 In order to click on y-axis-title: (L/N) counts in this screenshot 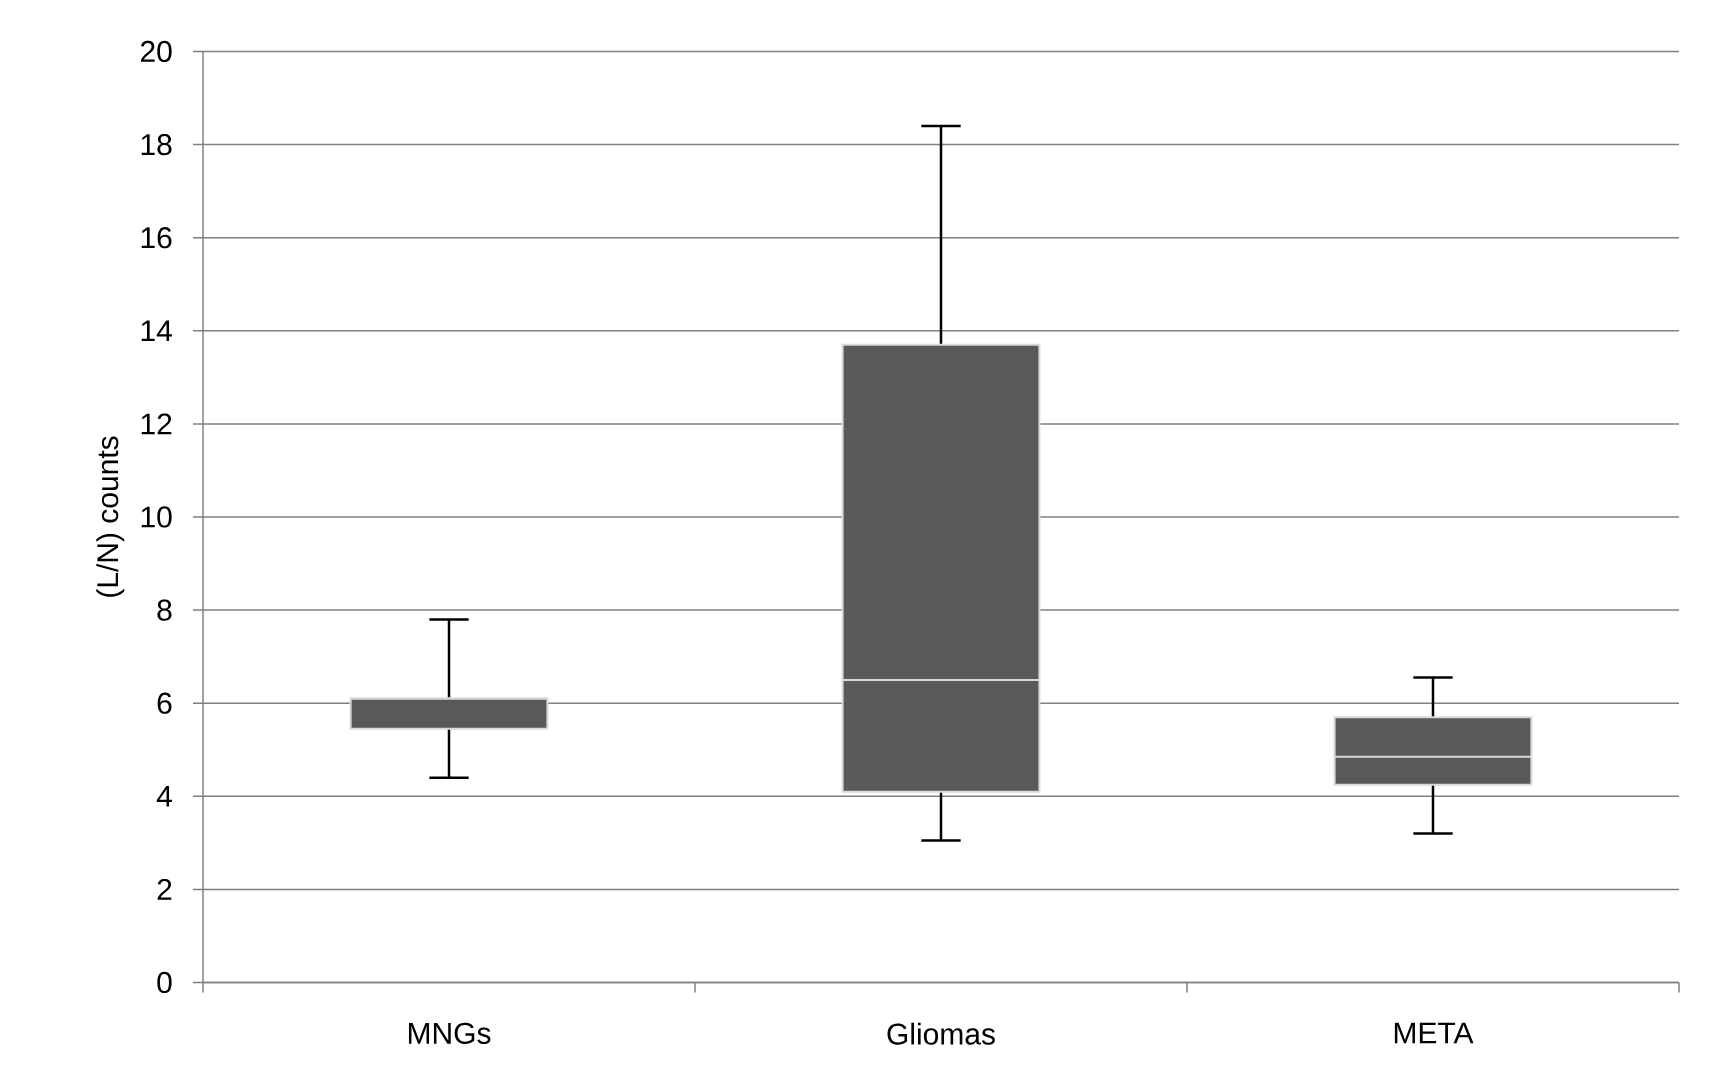, I will do `click(110, 516)`.